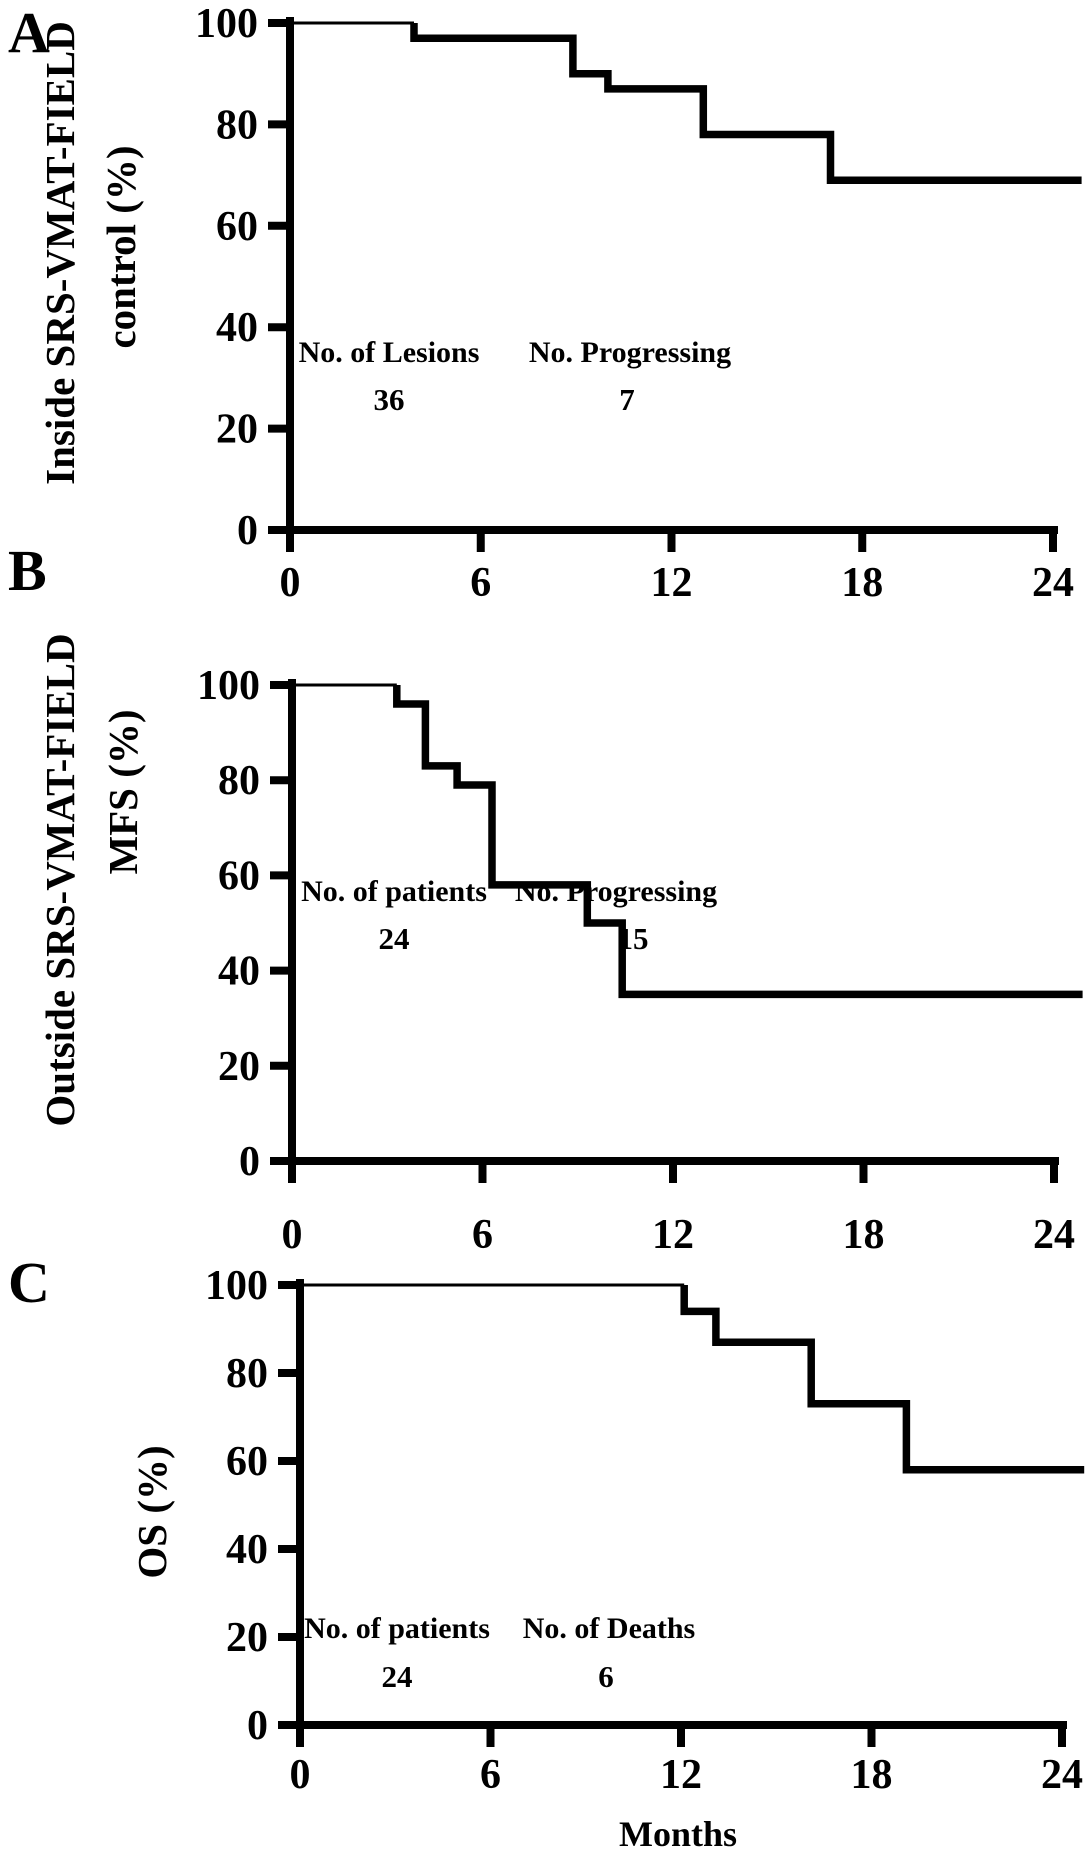 The image size is (1087, 1870). Describe the element at coordinates (247, 1638) in the screenshot. I see `panel-c-y-tick-label: 20` at that location.